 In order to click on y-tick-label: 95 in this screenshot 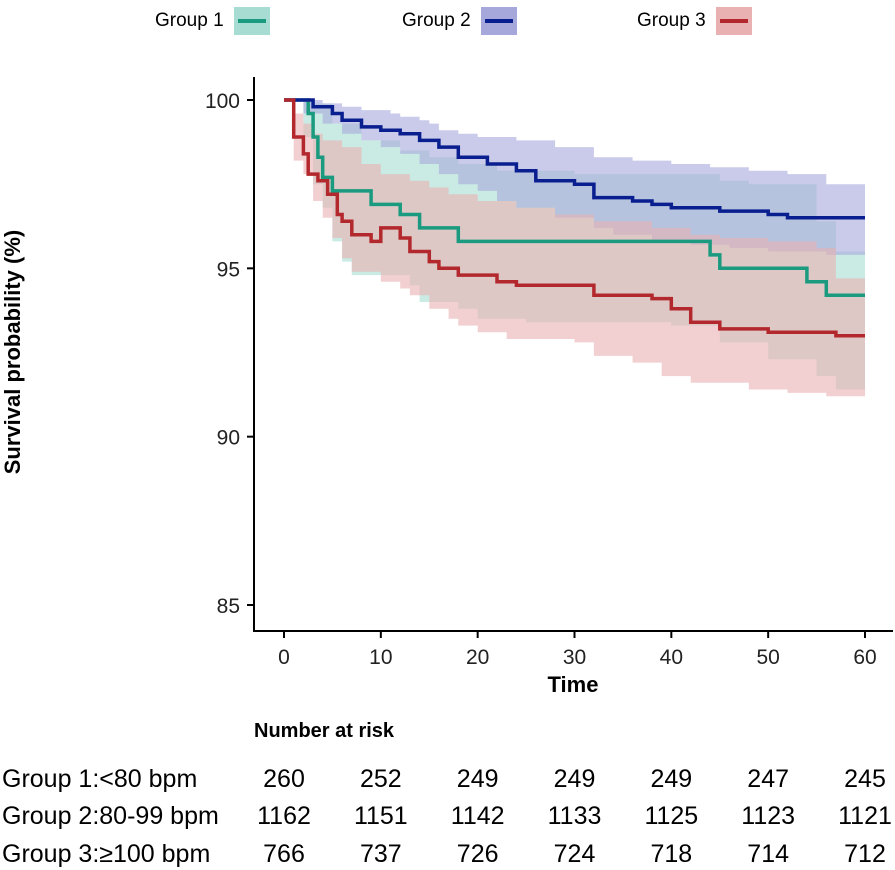, I will do `click(228, 269)`.